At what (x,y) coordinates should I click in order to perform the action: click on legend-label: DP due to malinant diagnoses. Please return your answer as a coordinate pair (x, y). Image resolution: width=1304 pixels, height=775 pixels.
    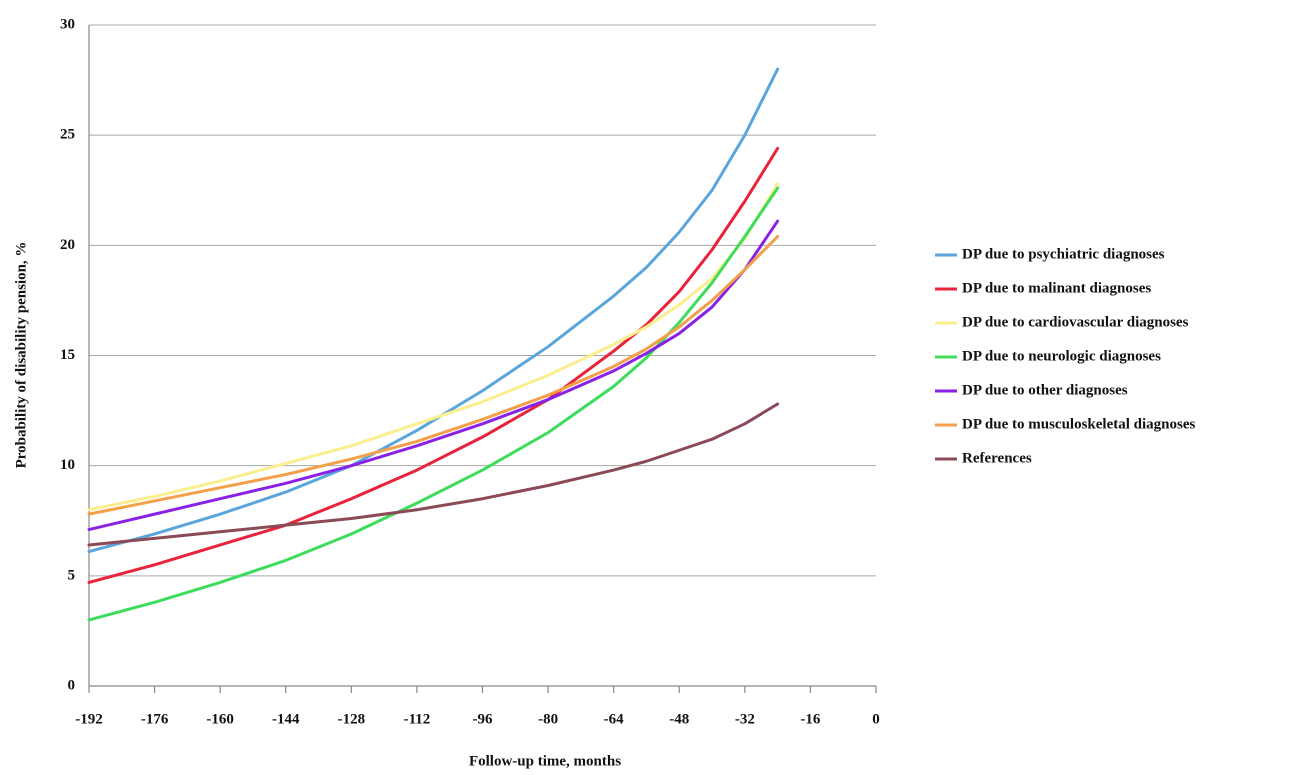
    Looking at the image, I should click on (1056, 288).